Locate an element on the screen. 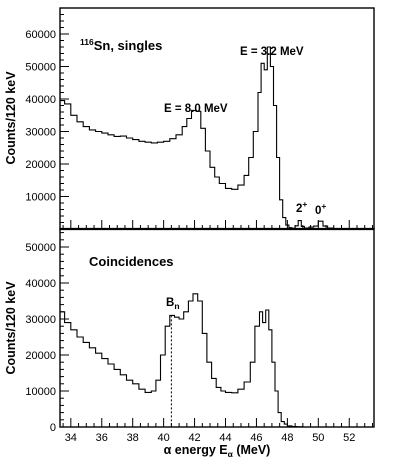  x-axis-label-sub: α is located at coordinates (231, 454).